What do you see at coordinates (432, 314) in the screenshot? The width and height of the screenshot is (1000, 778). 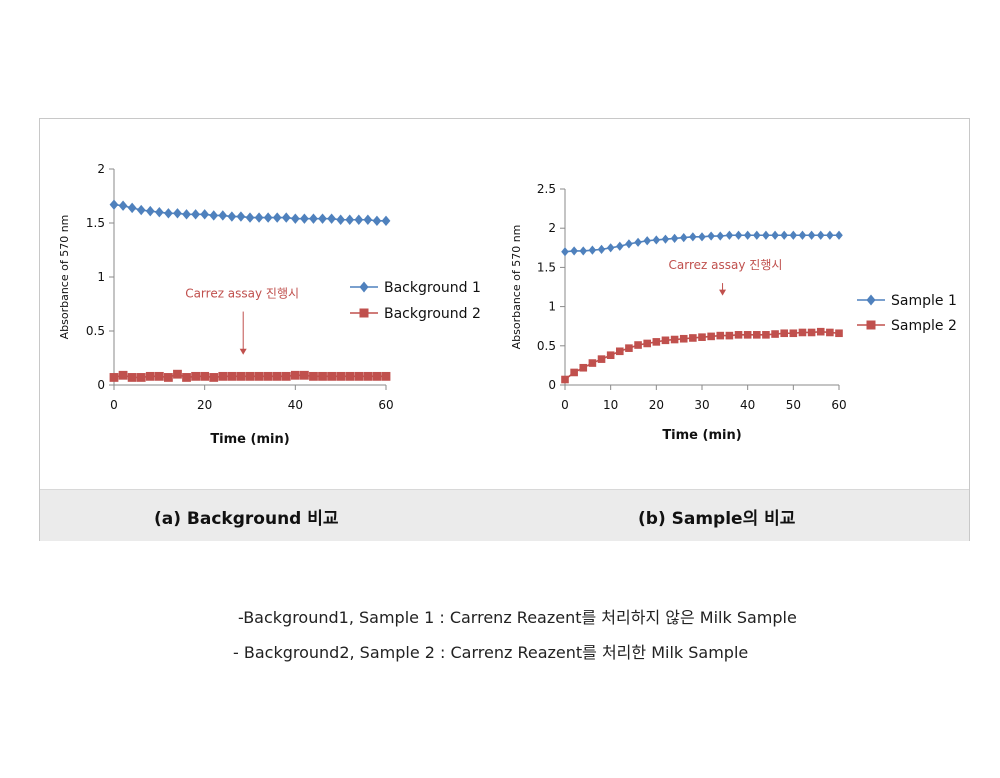 I see `legend-label-2: Background 2` at bounding box center [432, 314].